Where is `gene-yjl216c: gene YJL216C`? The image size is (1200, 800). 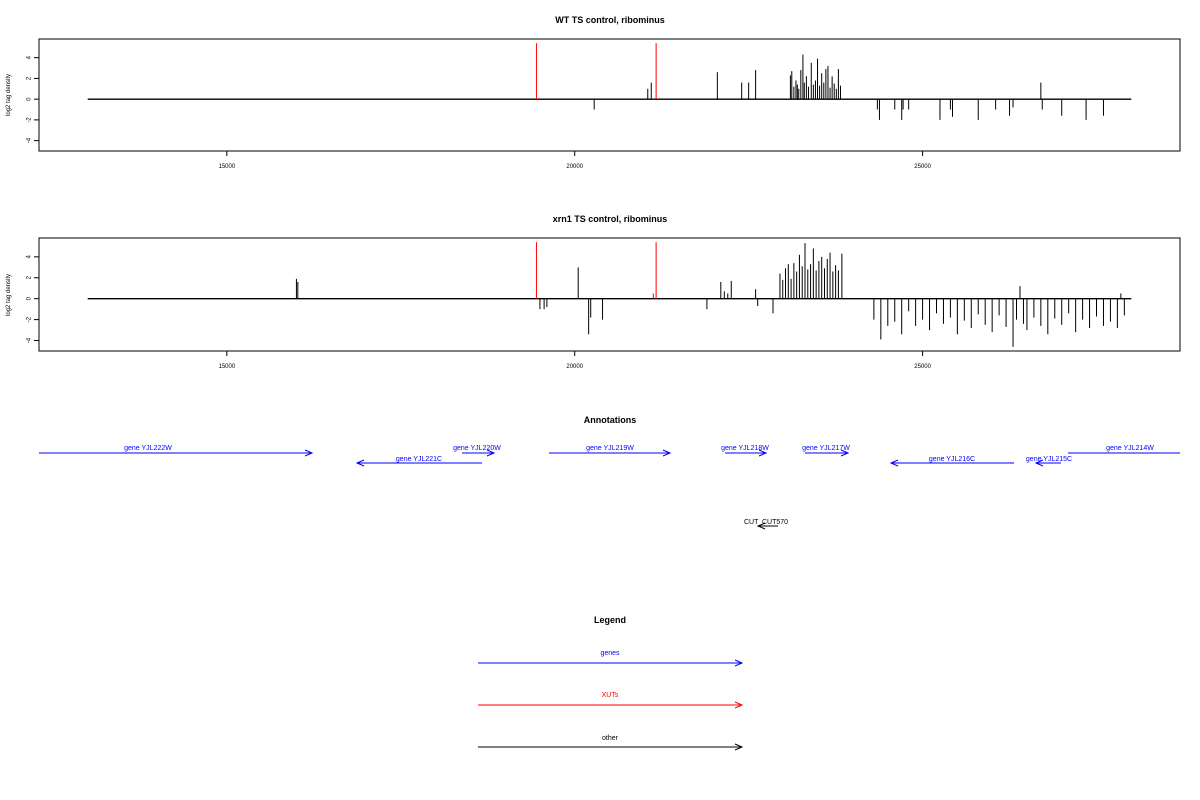
gene-yjl216c: gene YJL216C is located at coordinates (951, 461).